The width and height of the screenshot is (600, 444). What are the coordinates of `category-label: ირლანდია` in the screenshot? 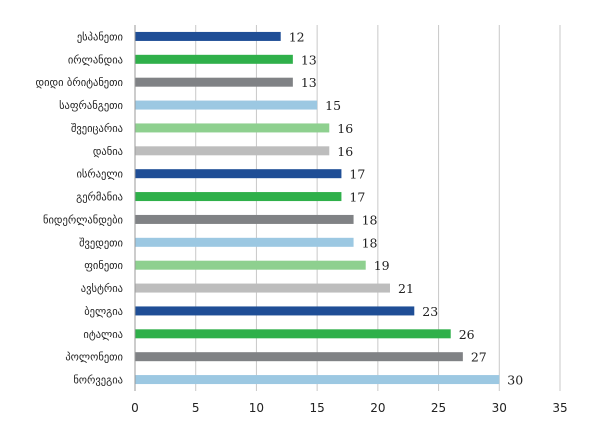 It's located at (95, 60).